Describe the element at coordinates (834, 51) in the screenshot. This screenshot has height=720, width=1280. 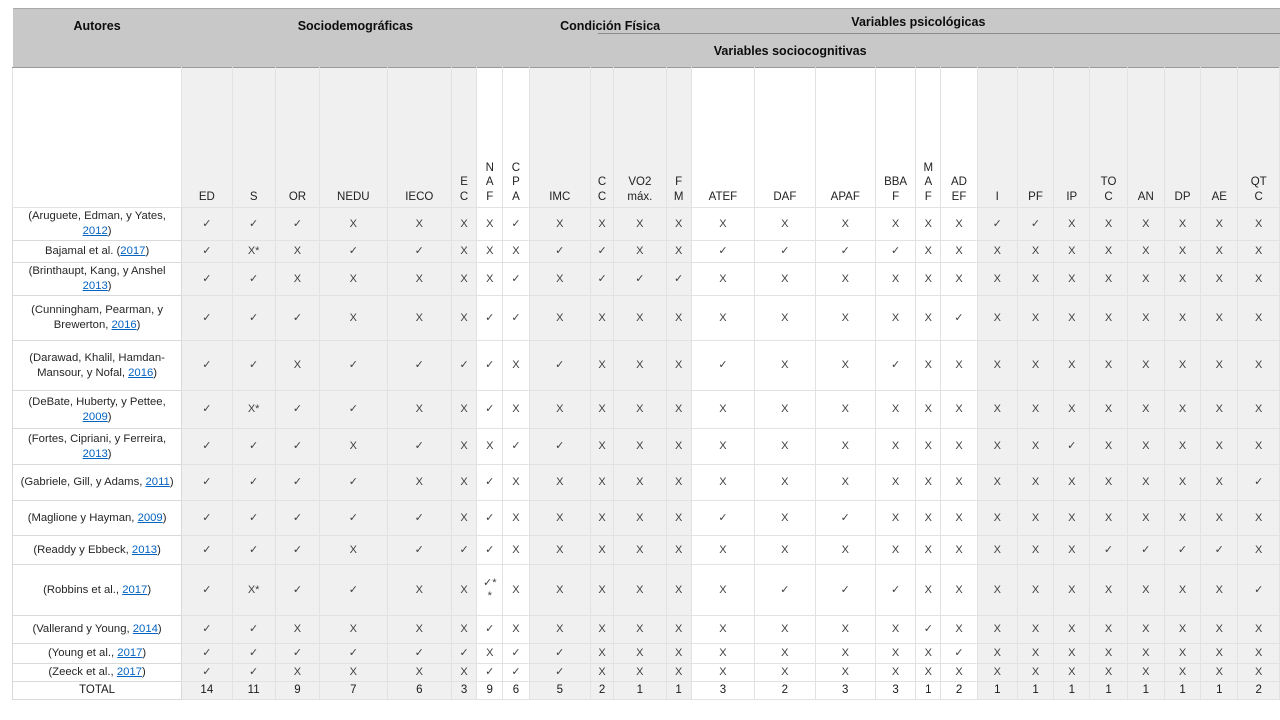
I see `header-variables-sociocognitivas: Variables sociocognitivas` at that location.